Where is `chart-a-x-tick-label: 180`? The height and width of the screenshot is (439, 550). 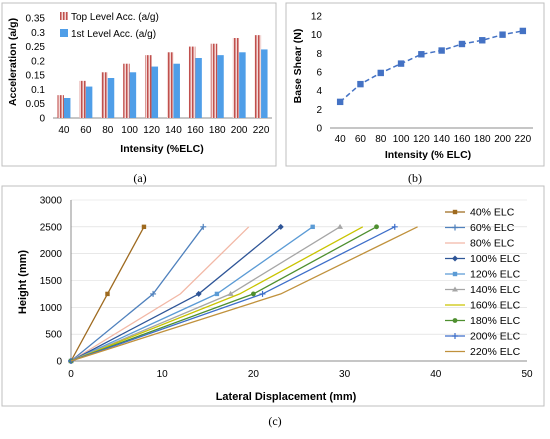 chart-a-x-tick-label: 180 is located at coordinates (217, 130).